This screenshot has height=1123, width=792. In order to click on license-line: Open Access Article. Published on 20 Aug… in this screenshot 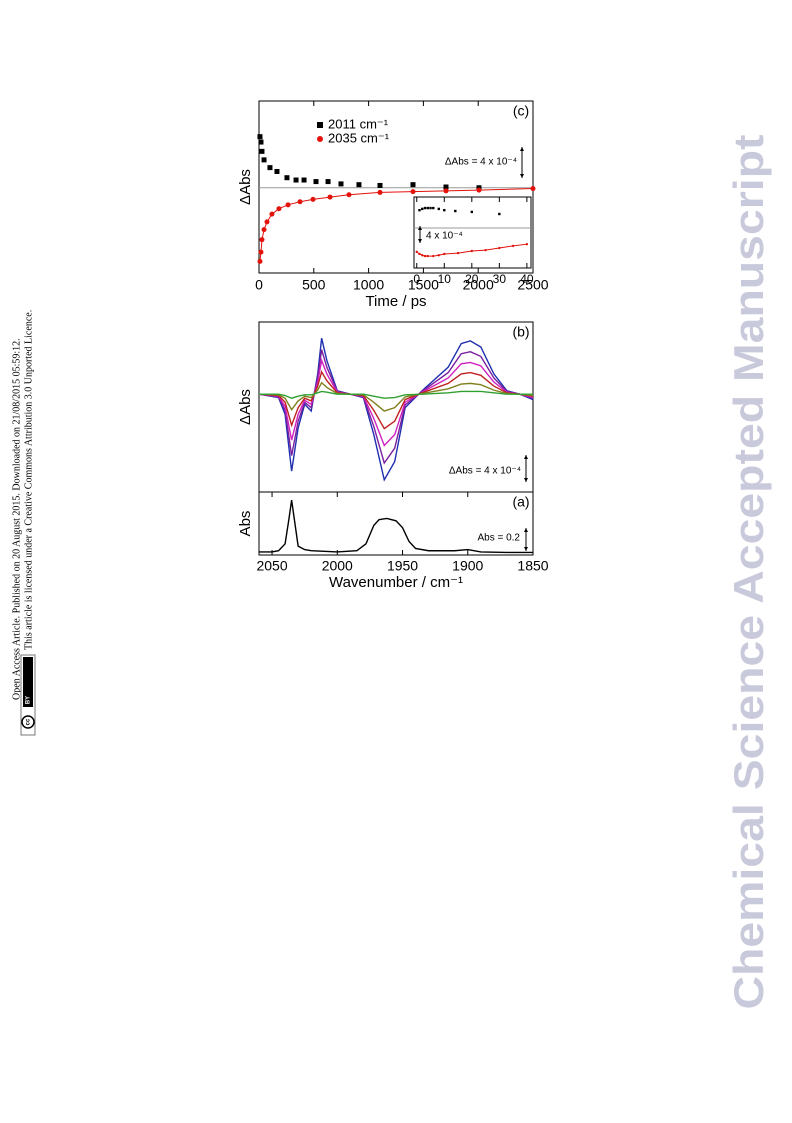, I will do `click(16, 519)`.